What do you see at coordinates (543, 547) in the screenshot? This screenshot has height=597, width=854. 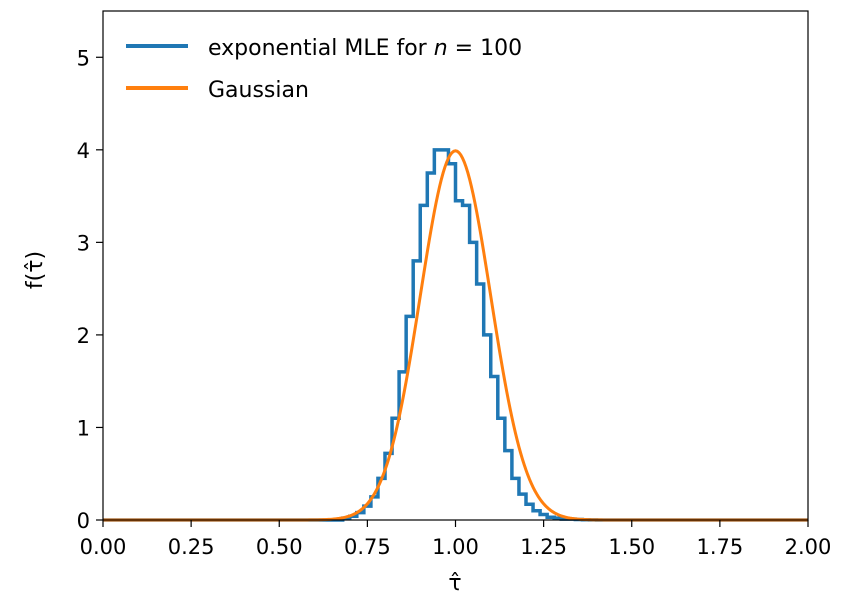 I see `x-tick-label: 1.25` at bounding box center [543, 547].